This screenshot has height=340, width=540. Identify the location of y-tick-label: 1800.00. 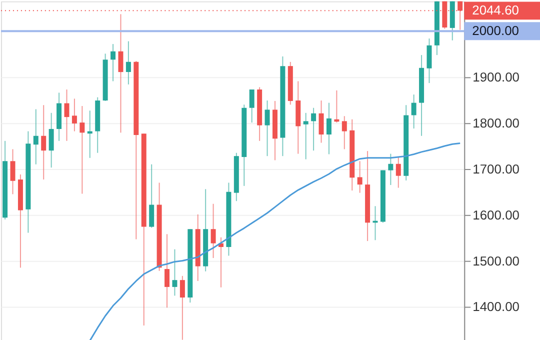
(496, 123).